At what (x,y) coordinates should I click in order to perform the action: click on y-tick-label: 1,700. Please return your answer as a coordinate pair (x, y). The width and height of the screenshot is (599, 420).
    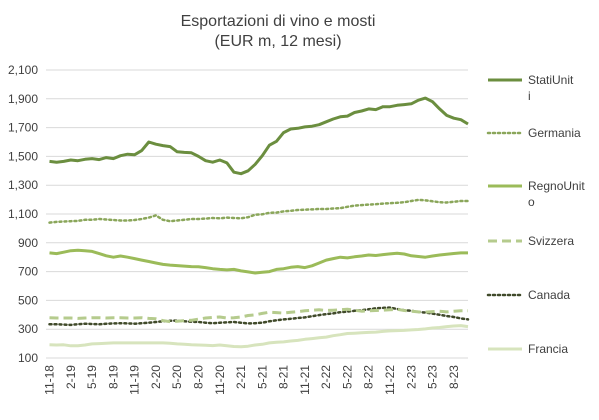
    Looking at the image, I should click on (23, 128).